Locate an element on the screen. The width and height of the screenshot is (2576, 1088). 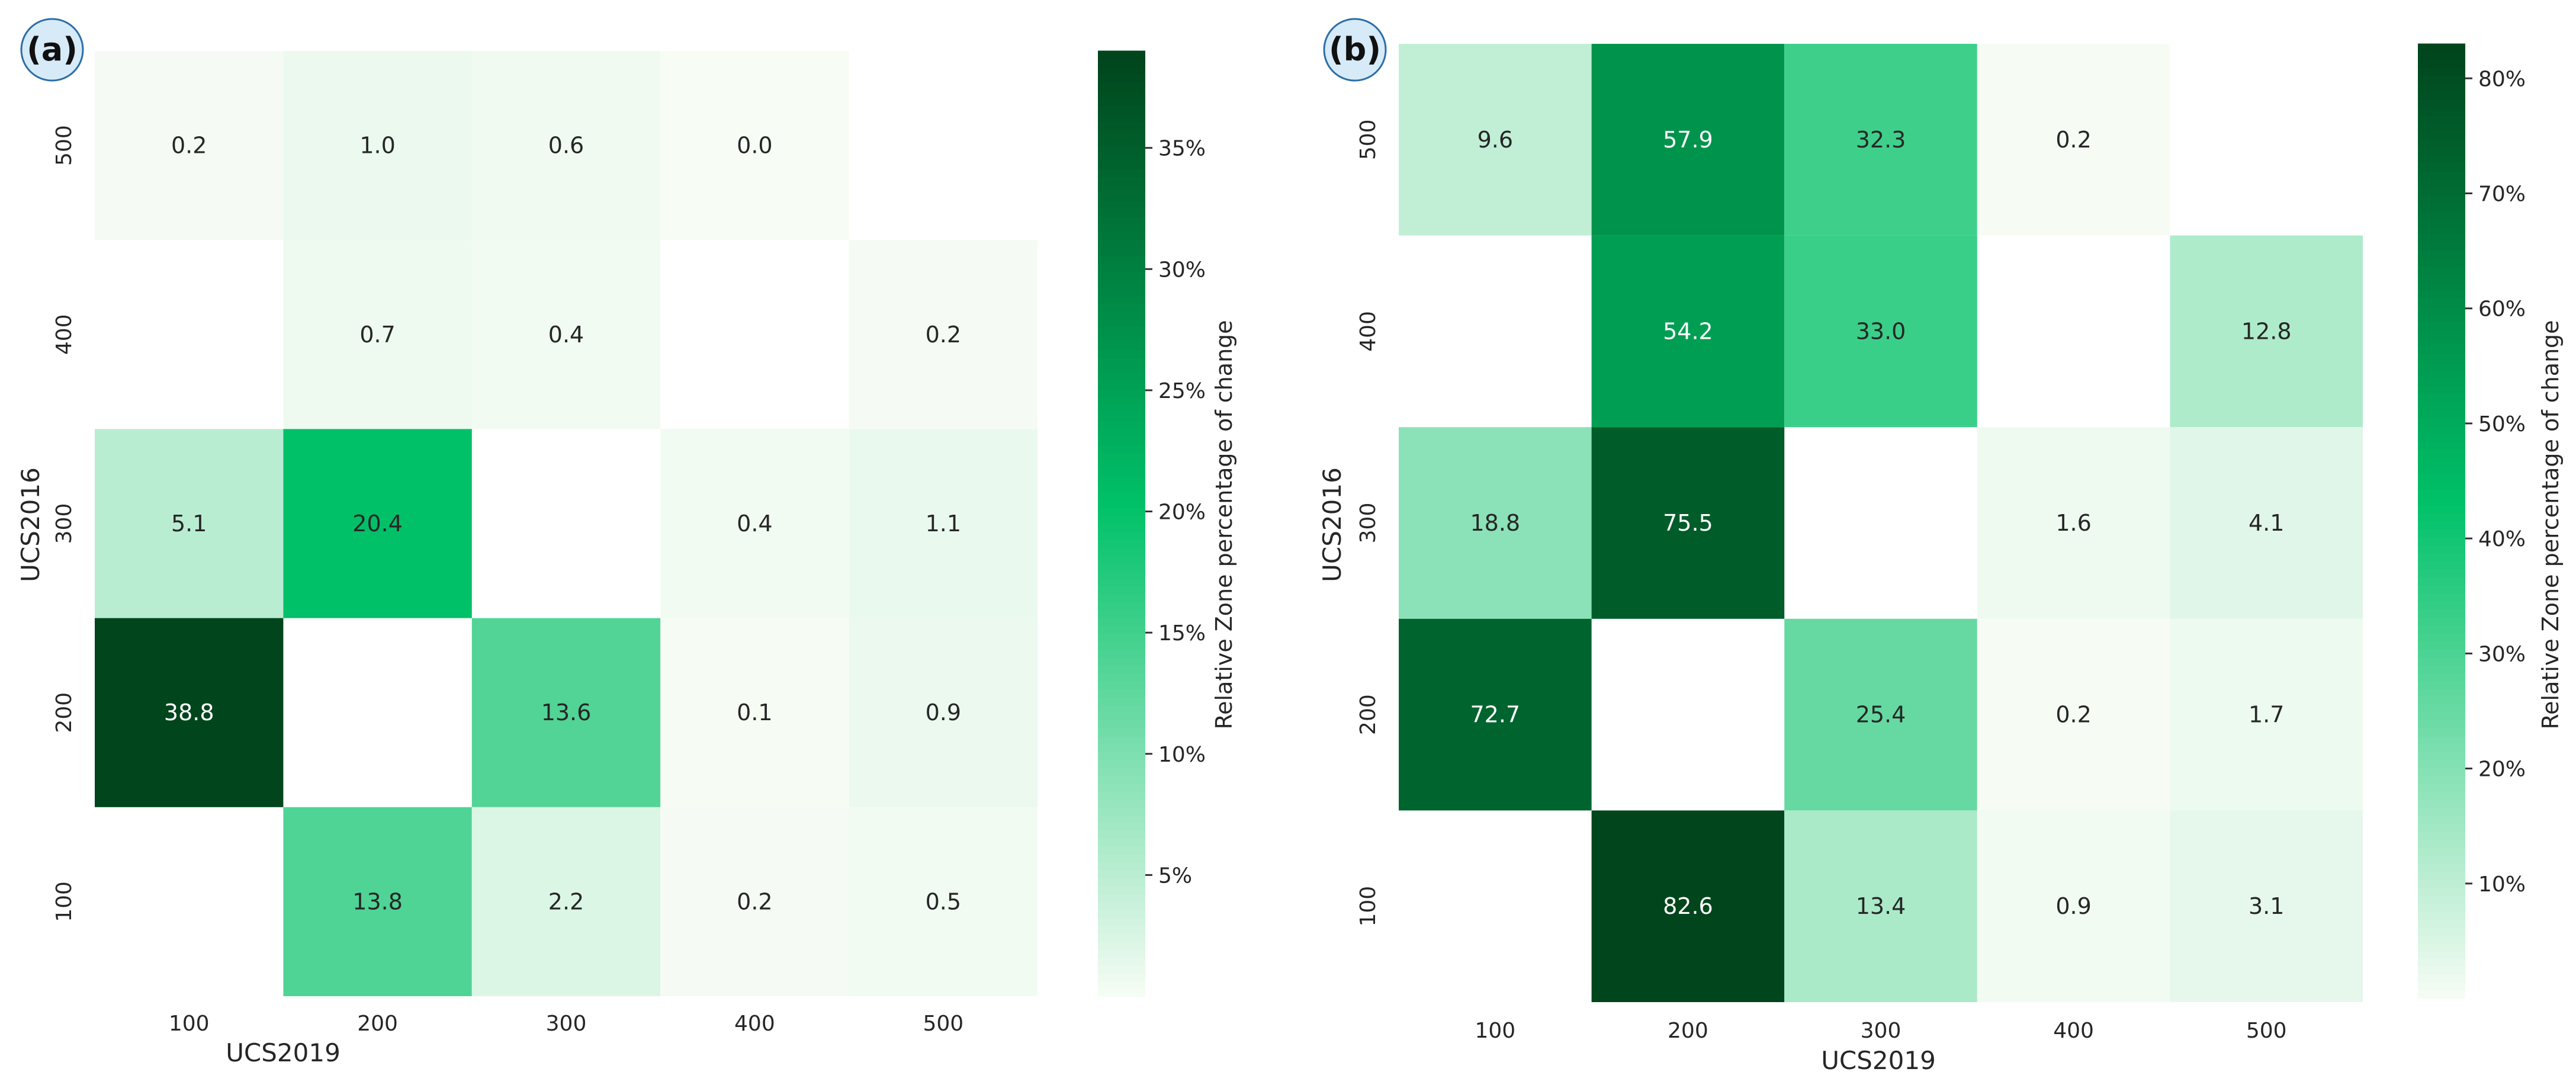
panel-b-cell-value: 13.4 is located at coordinates (1881, 906).